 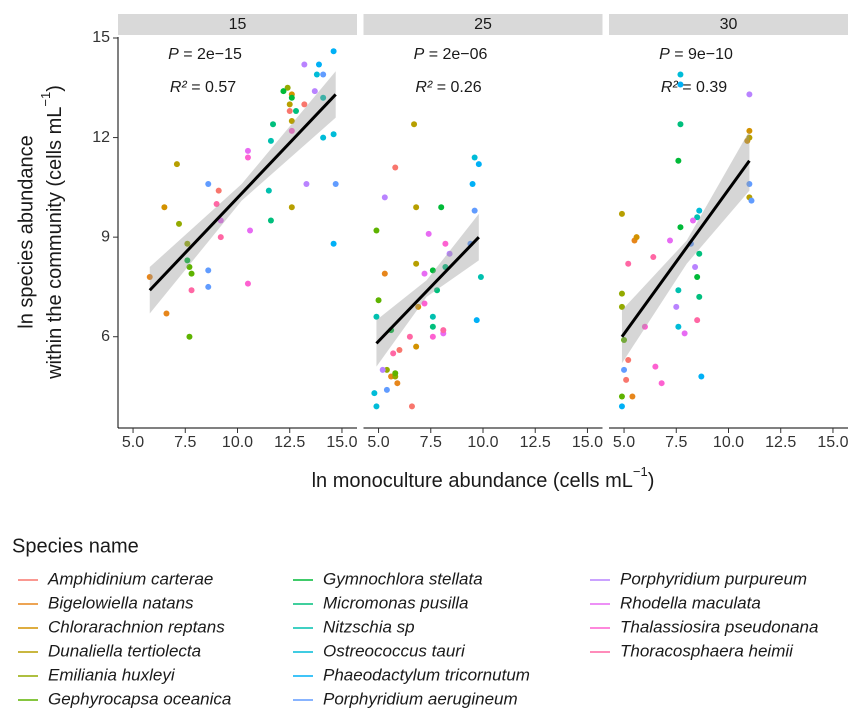 I want to click on strip-label: 30, so click(x=729, y=24).